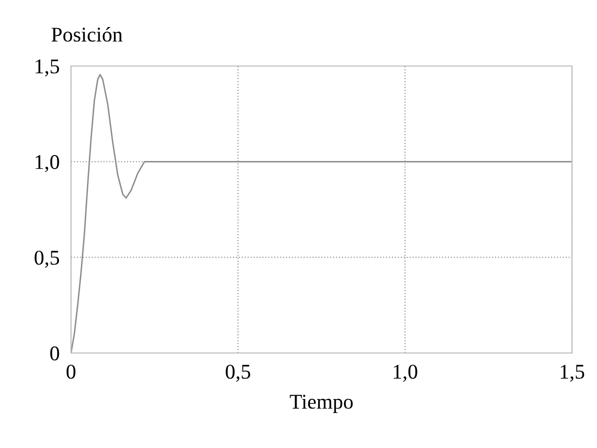 Image resolution: width=597 pixels, height=448 pixels. Describe the element at coordinates (406, 373) in the screenshot. I see `x-tick-label: 1,0` at that location.